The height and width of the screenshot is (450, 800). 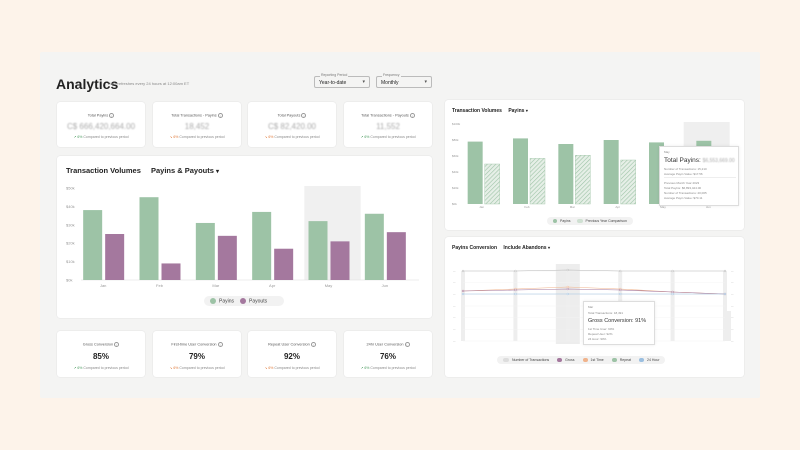 I want to click on conversion-chart-filter-label: Include Abandons, so click(x=525, y=248).